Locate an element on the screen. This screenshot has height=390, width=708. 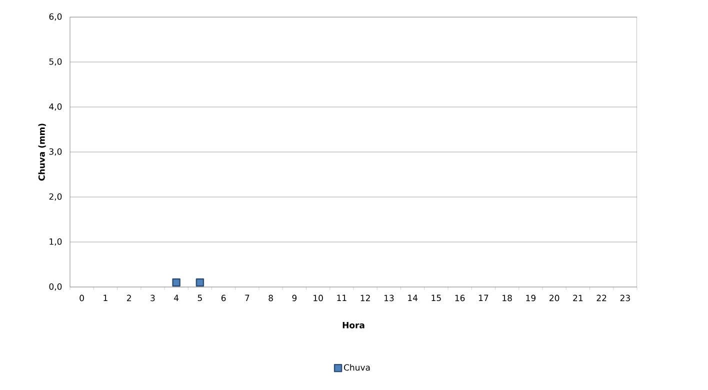
y-tick-label: 4,0 is located at coordinates (55, 107).